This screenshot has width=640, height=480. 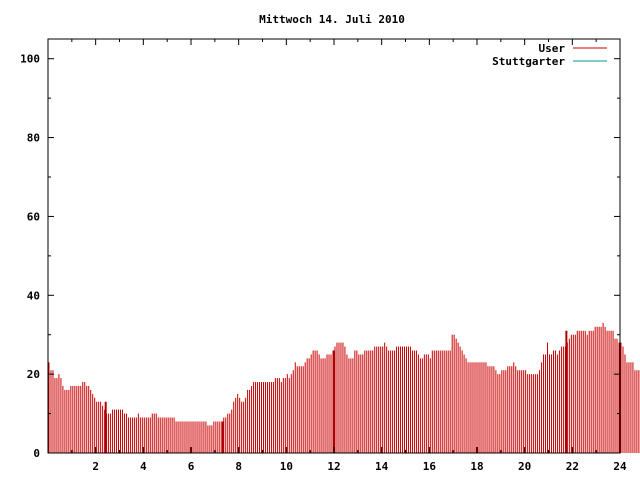 I want to click on x-tick-label: 18, so click(x=476, y=466).